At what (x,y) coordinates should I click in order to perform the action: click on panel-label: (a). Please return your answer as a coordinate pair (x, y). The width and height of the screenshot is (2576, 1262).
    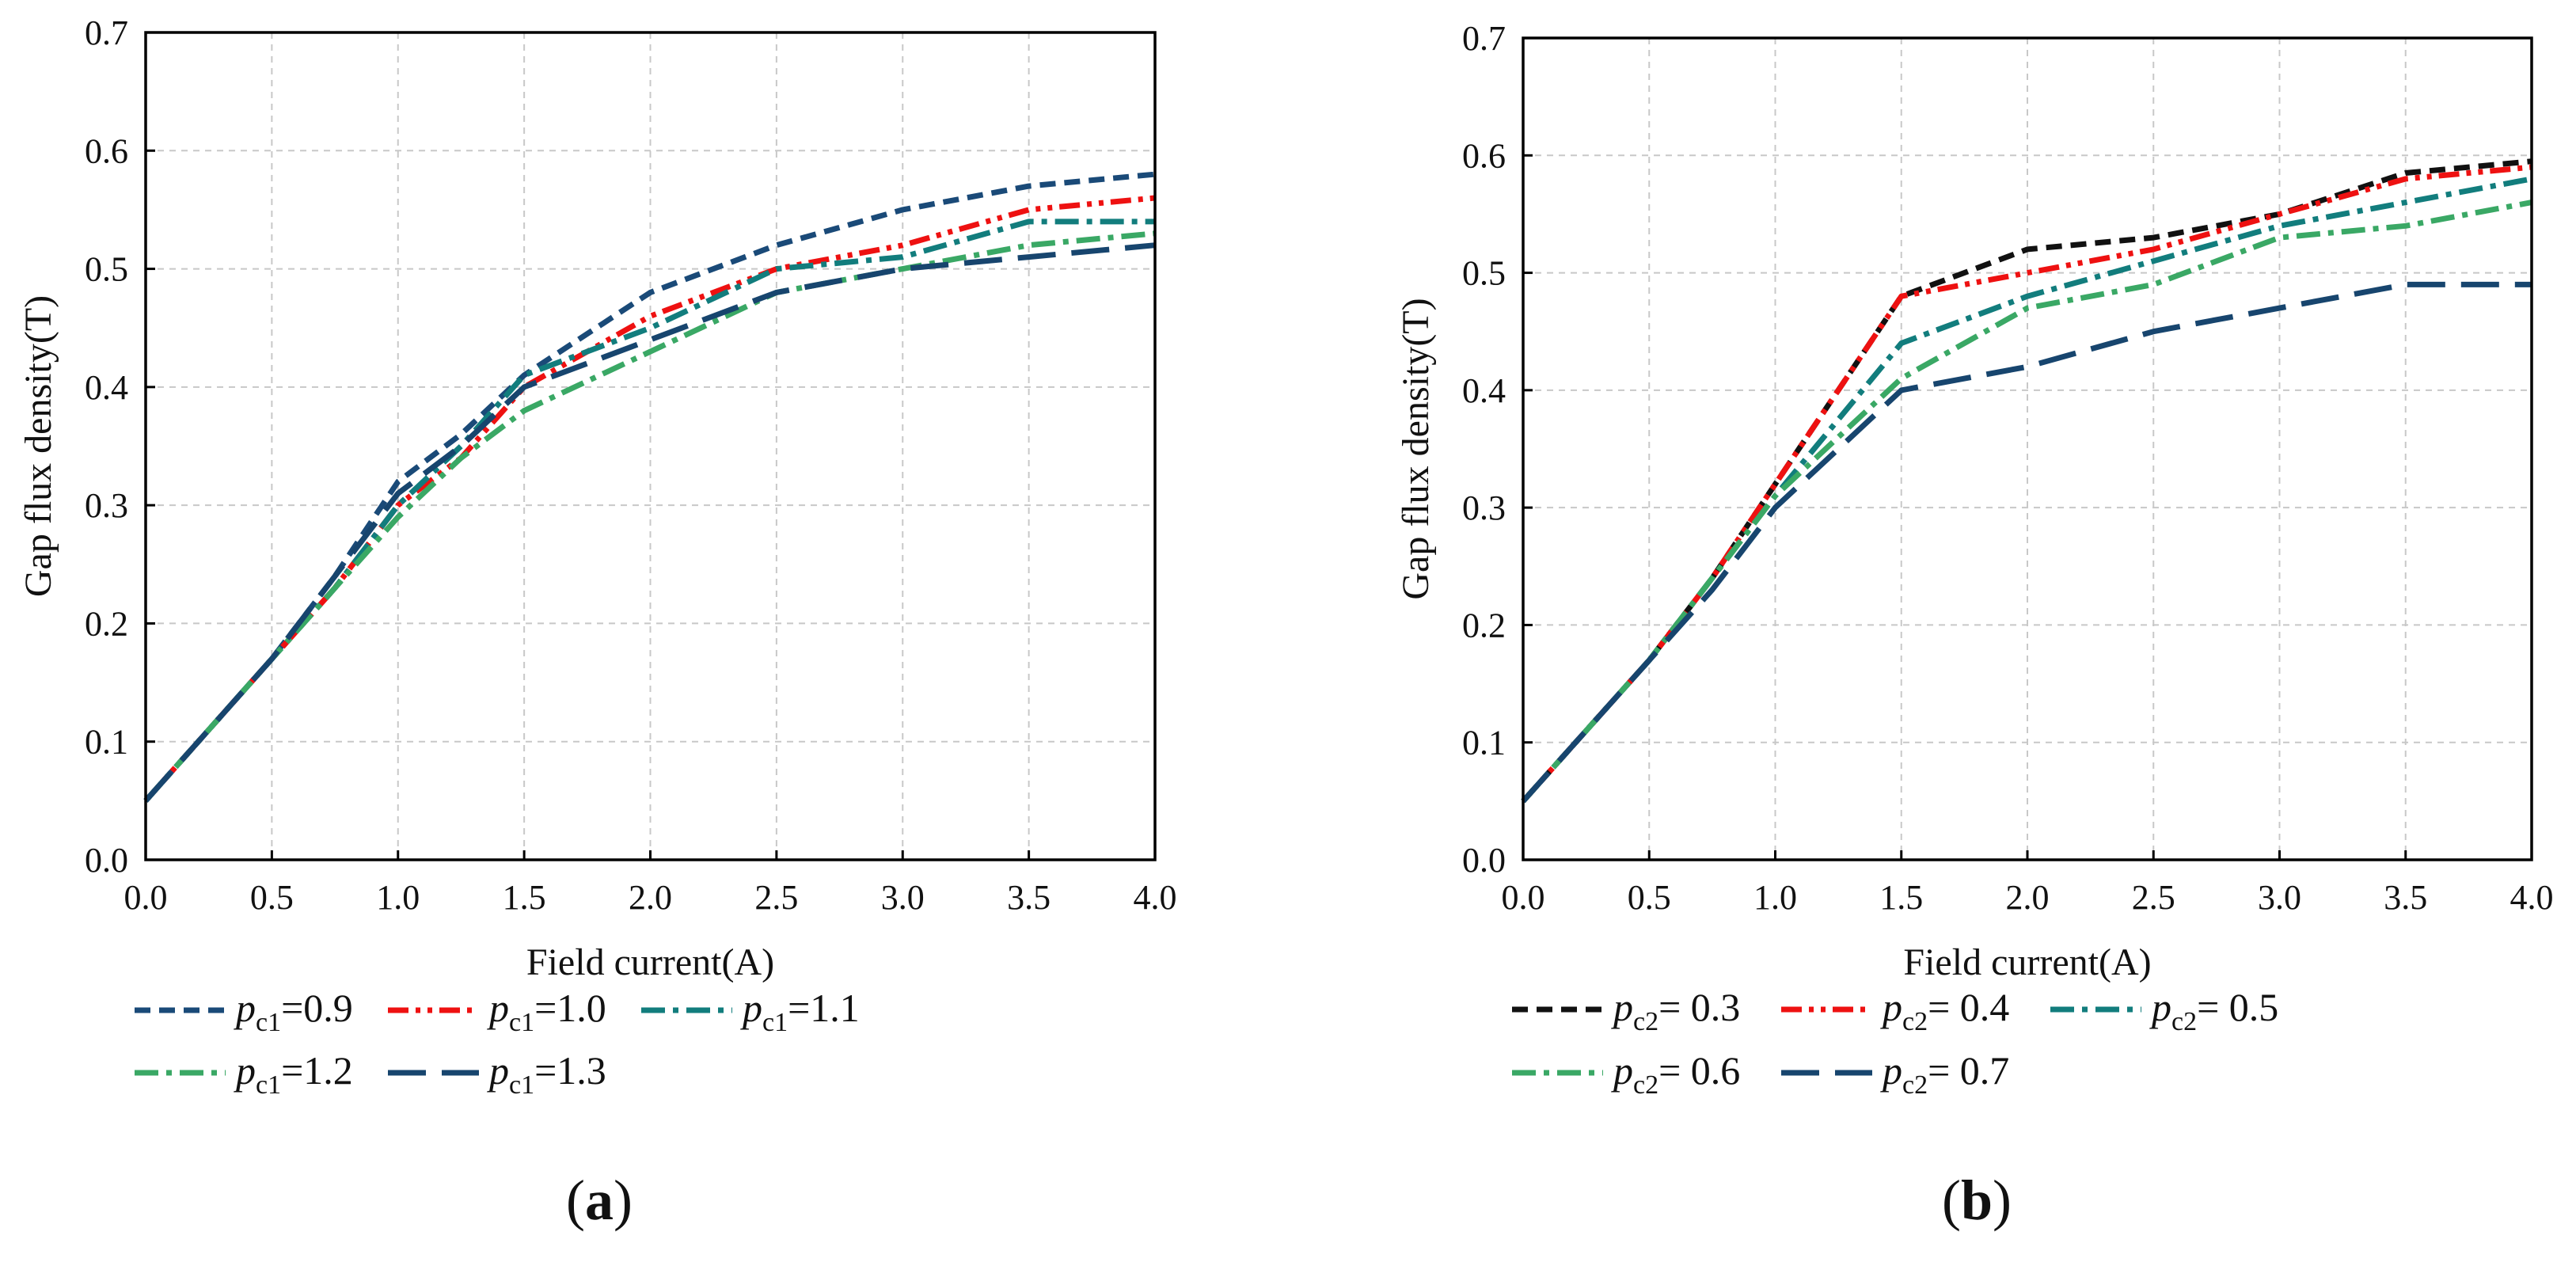
    Looking at the image, I should click on (600, 1200).